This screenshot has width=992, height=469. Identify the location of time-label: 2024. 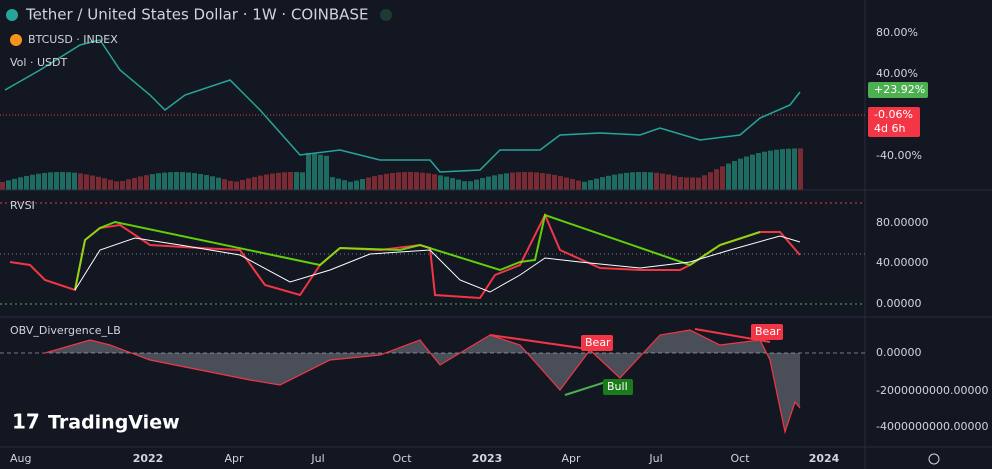
(824, 458).